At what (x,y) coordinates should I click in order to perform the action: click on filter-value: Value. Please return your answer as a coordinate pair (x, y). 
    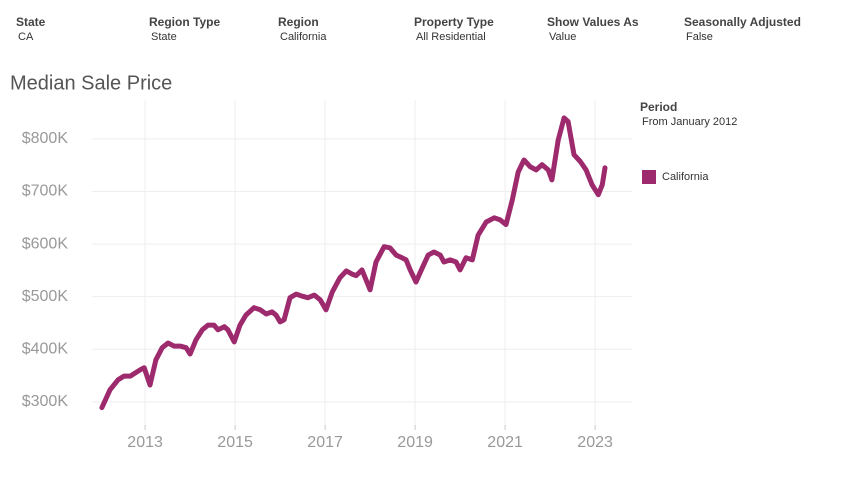
    Looking at the image, I should click on (562, 37).